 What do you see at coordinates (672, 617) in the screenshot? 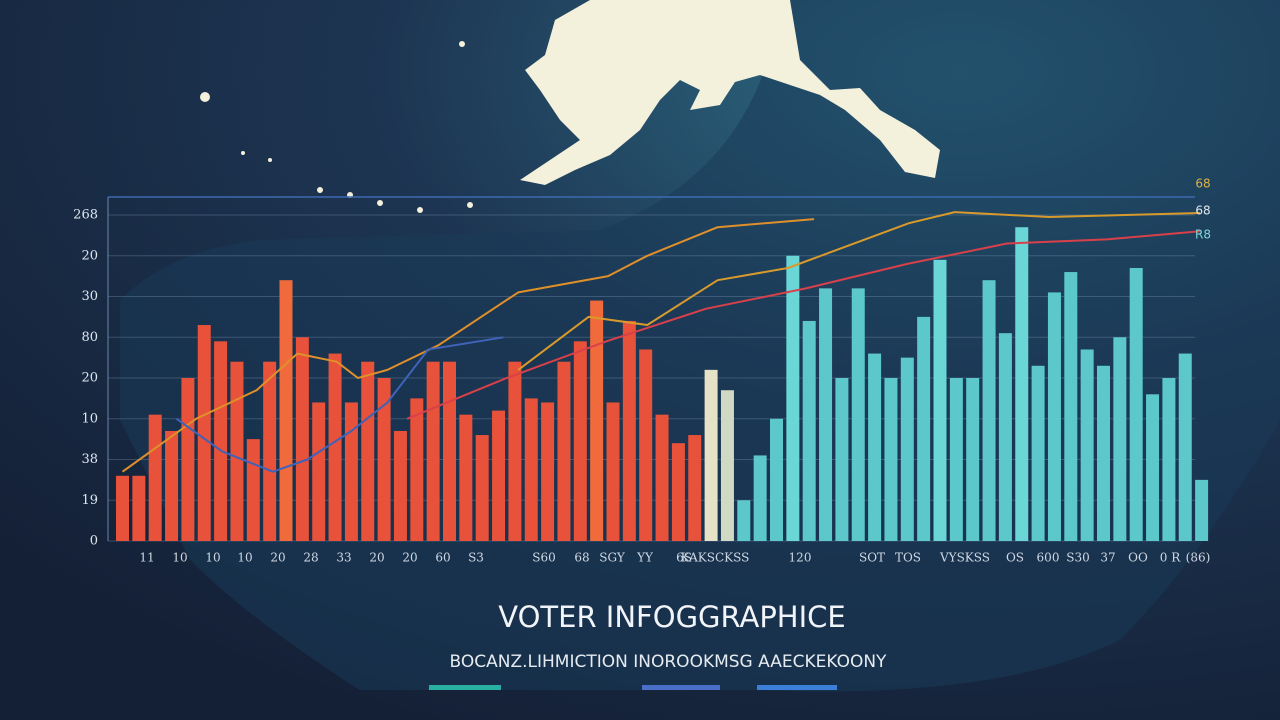
I see `chart-title: VOTER INFOGGRAPHICE` at bounding box center [672, 617].